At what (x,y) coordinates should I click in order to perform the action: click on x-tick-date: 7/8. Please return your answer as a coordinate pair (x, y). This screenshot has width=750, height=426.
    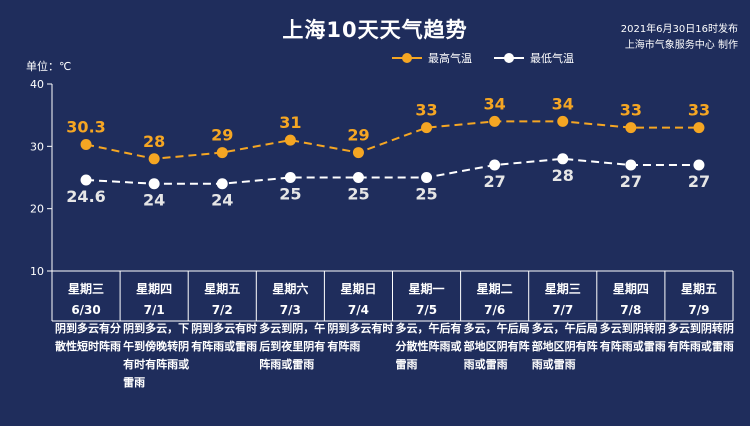
    Looking at the image, I should click on (630, 310).